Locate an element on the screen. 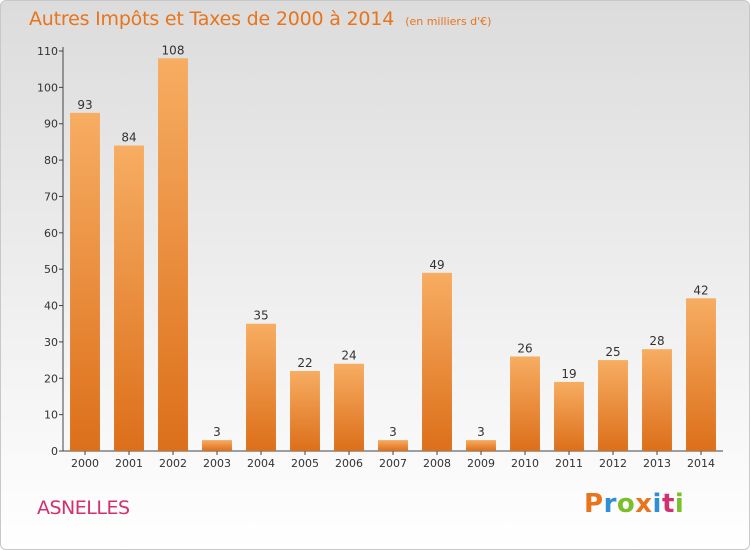  data-label: 25 is located at coordinates (612, 352).